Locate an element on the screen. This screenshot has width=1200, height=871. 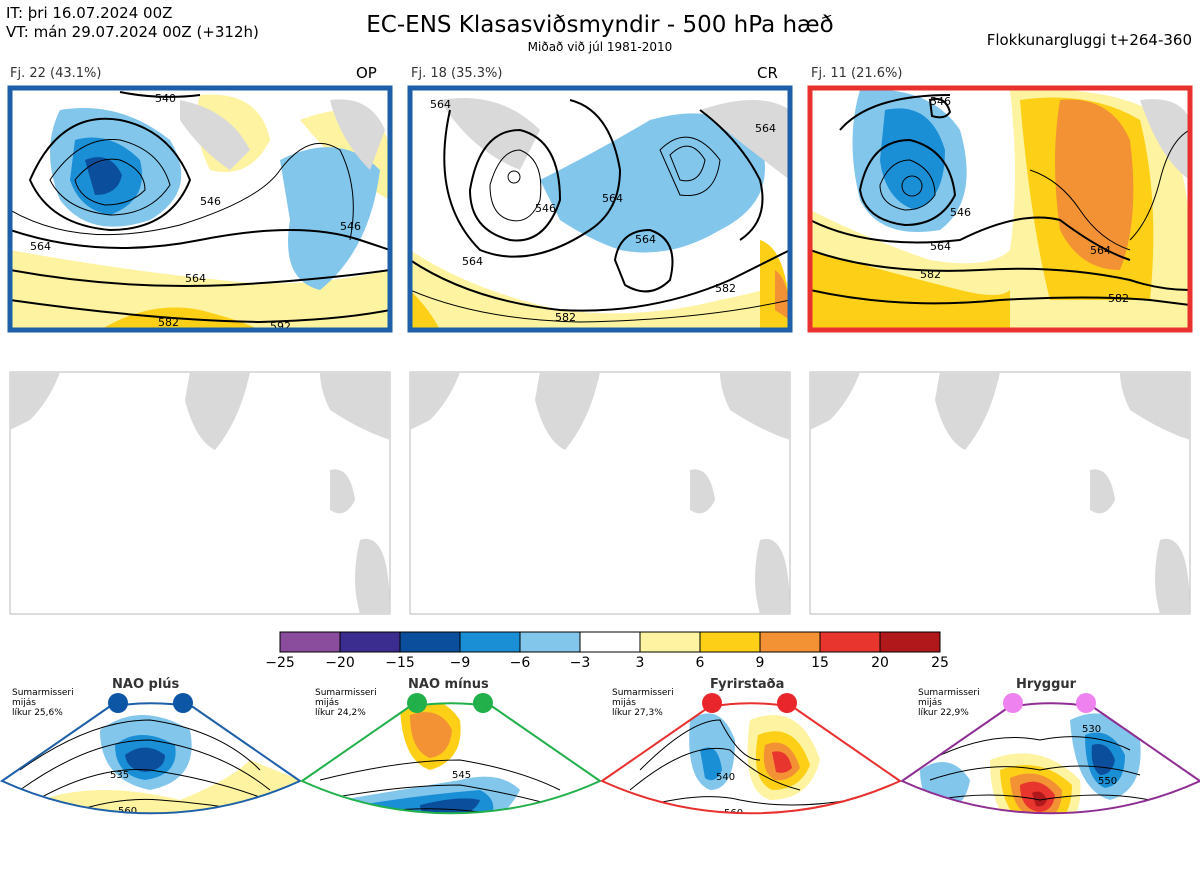
regime-1-prob: líkur 25,6% is located at coordinates (37, 713).